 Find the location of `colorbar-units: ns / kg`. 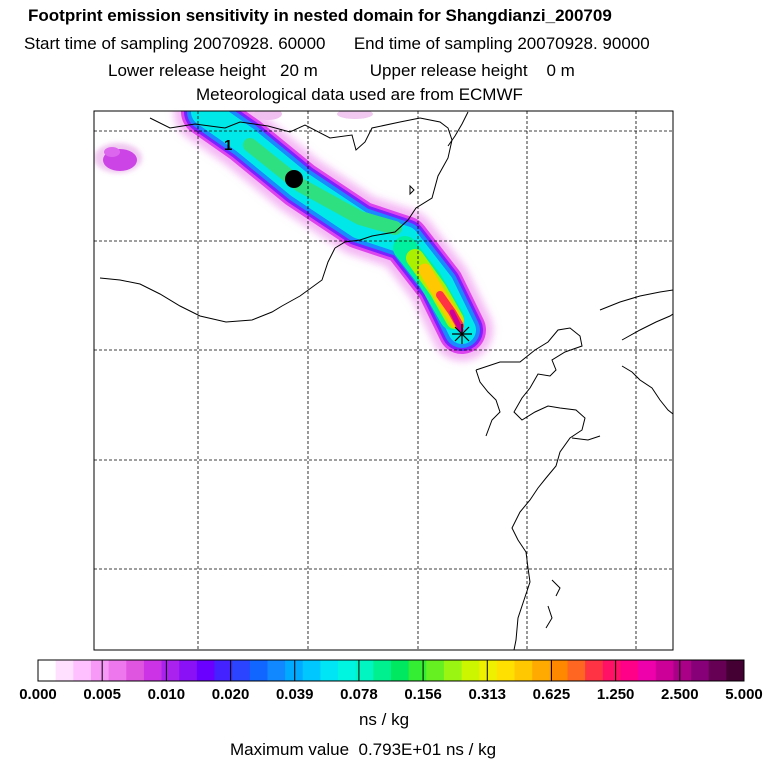

colorbar-units: ns / kg is located at coordinates (384, 719).